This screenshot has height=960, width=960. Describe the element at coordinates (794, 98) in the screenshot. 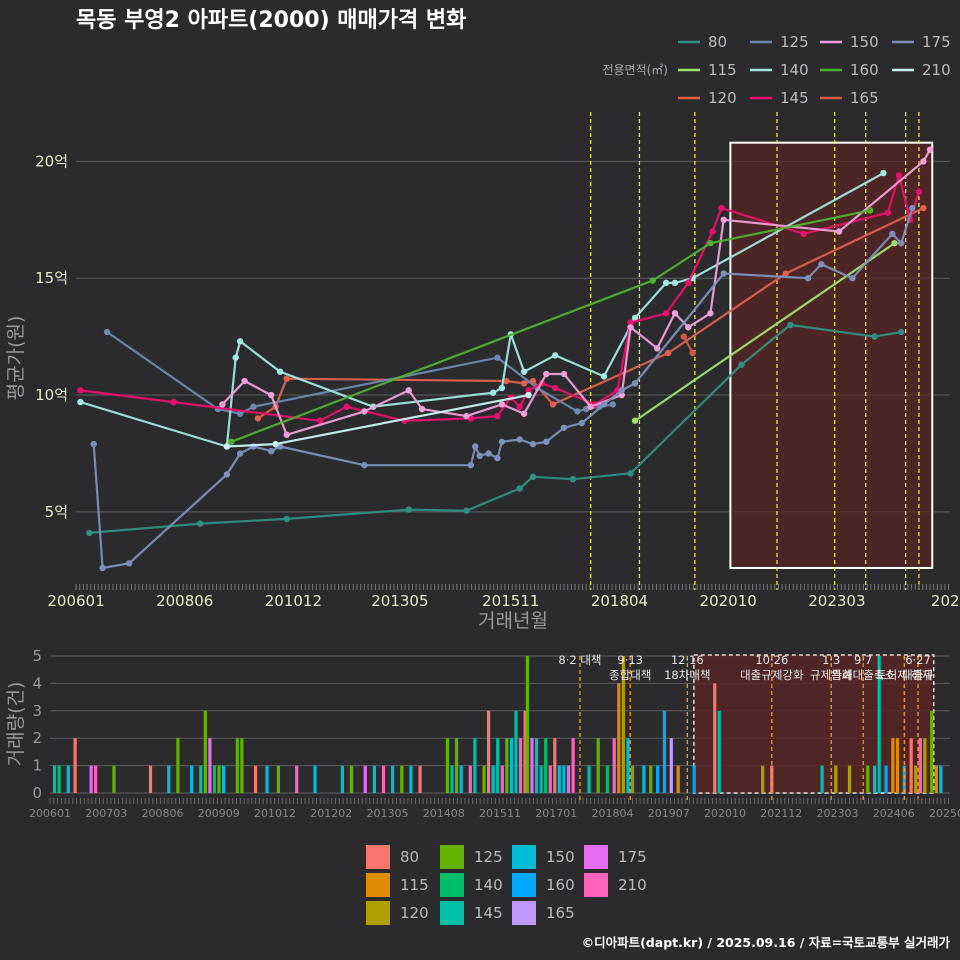

I see `legend-label: 145` at that location.